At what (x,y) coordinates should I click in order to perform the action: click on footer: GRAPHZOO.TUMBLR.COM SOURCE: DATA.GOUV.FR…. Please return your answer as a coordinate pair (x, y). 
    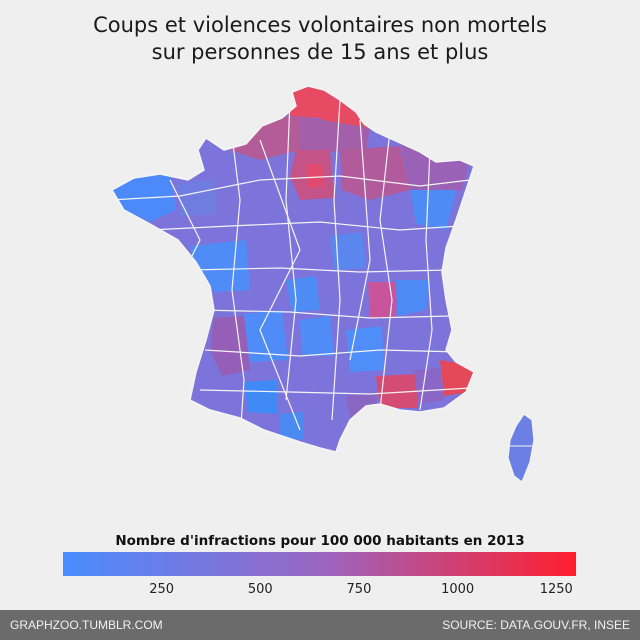
    Looking at the image, I should click on (320, 625).